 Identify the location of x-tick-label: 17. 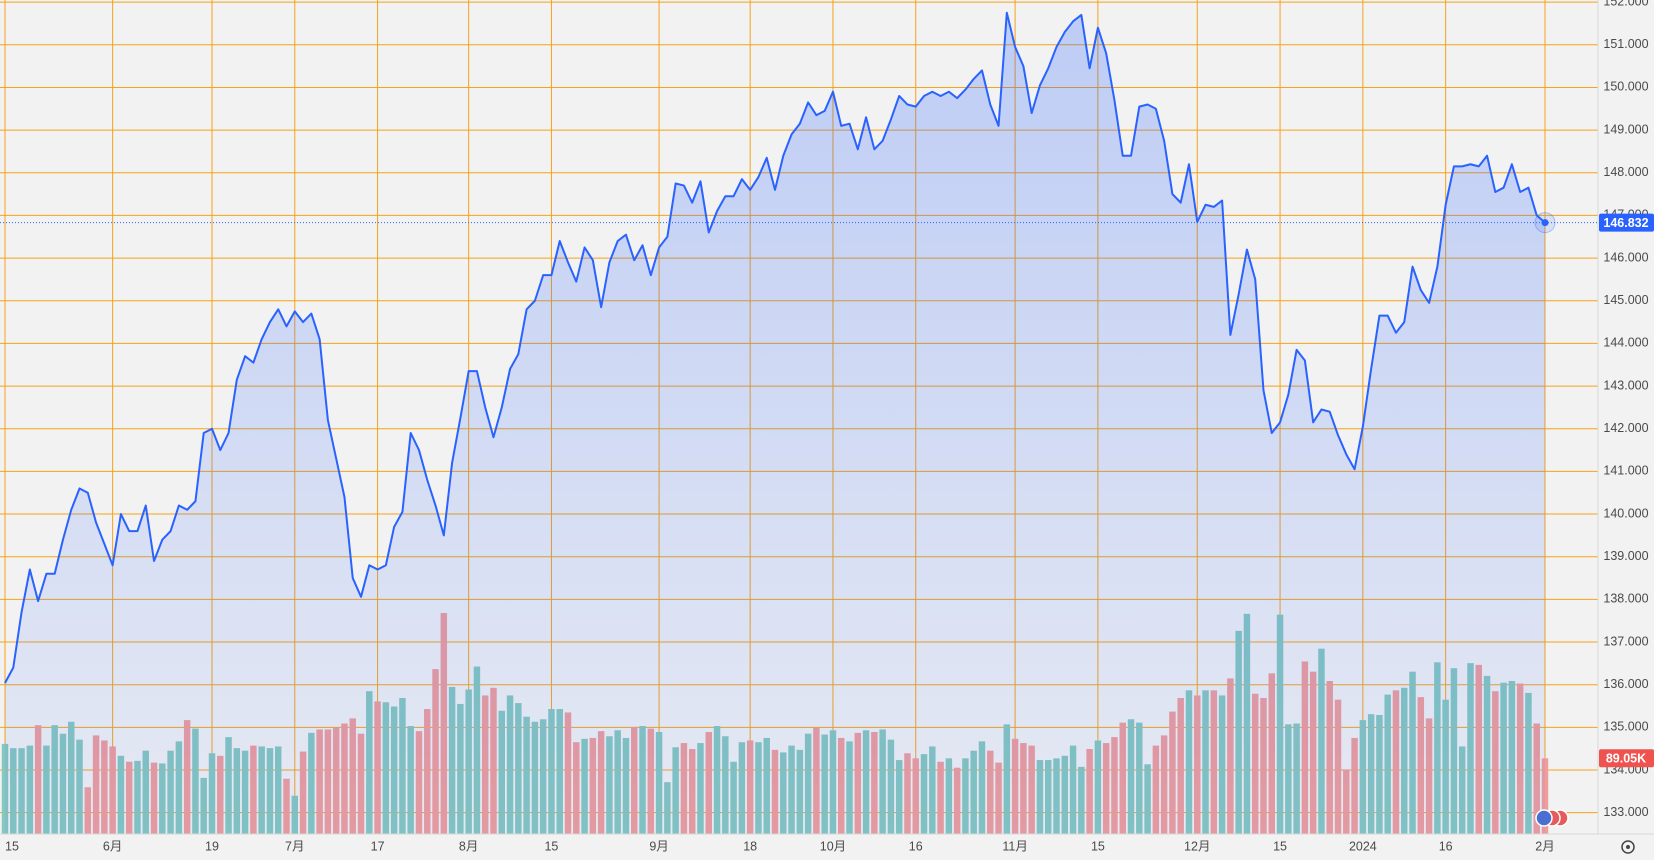
(378, 846).